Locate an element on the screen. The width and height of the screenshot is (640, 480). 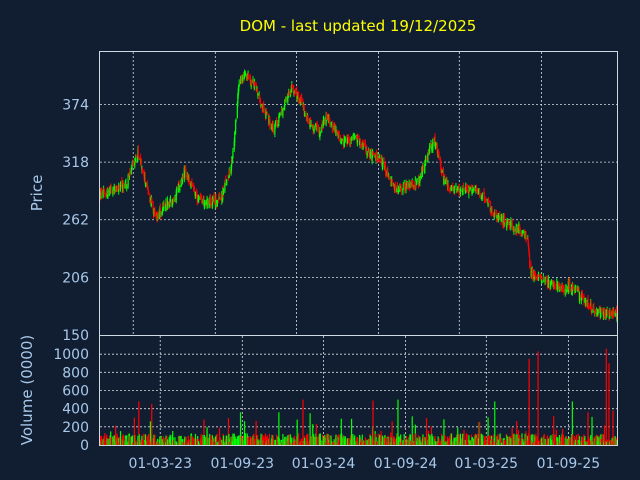
price-tick-label: 318 is located at coordinates (75, 163).